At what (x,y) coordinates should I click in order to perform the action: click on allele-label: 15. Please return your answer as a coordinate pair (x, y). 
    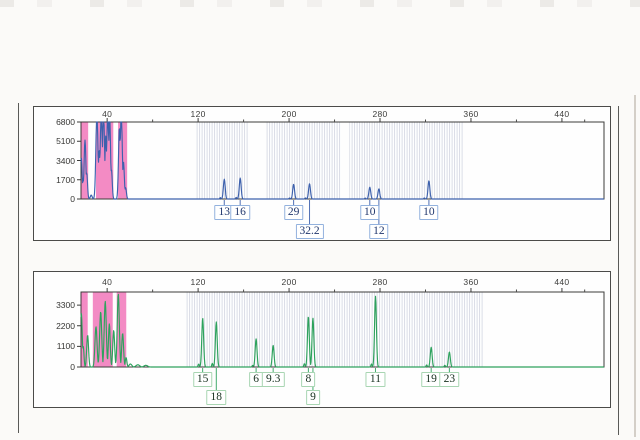
    Looking at the image, I should click on (202, 379).